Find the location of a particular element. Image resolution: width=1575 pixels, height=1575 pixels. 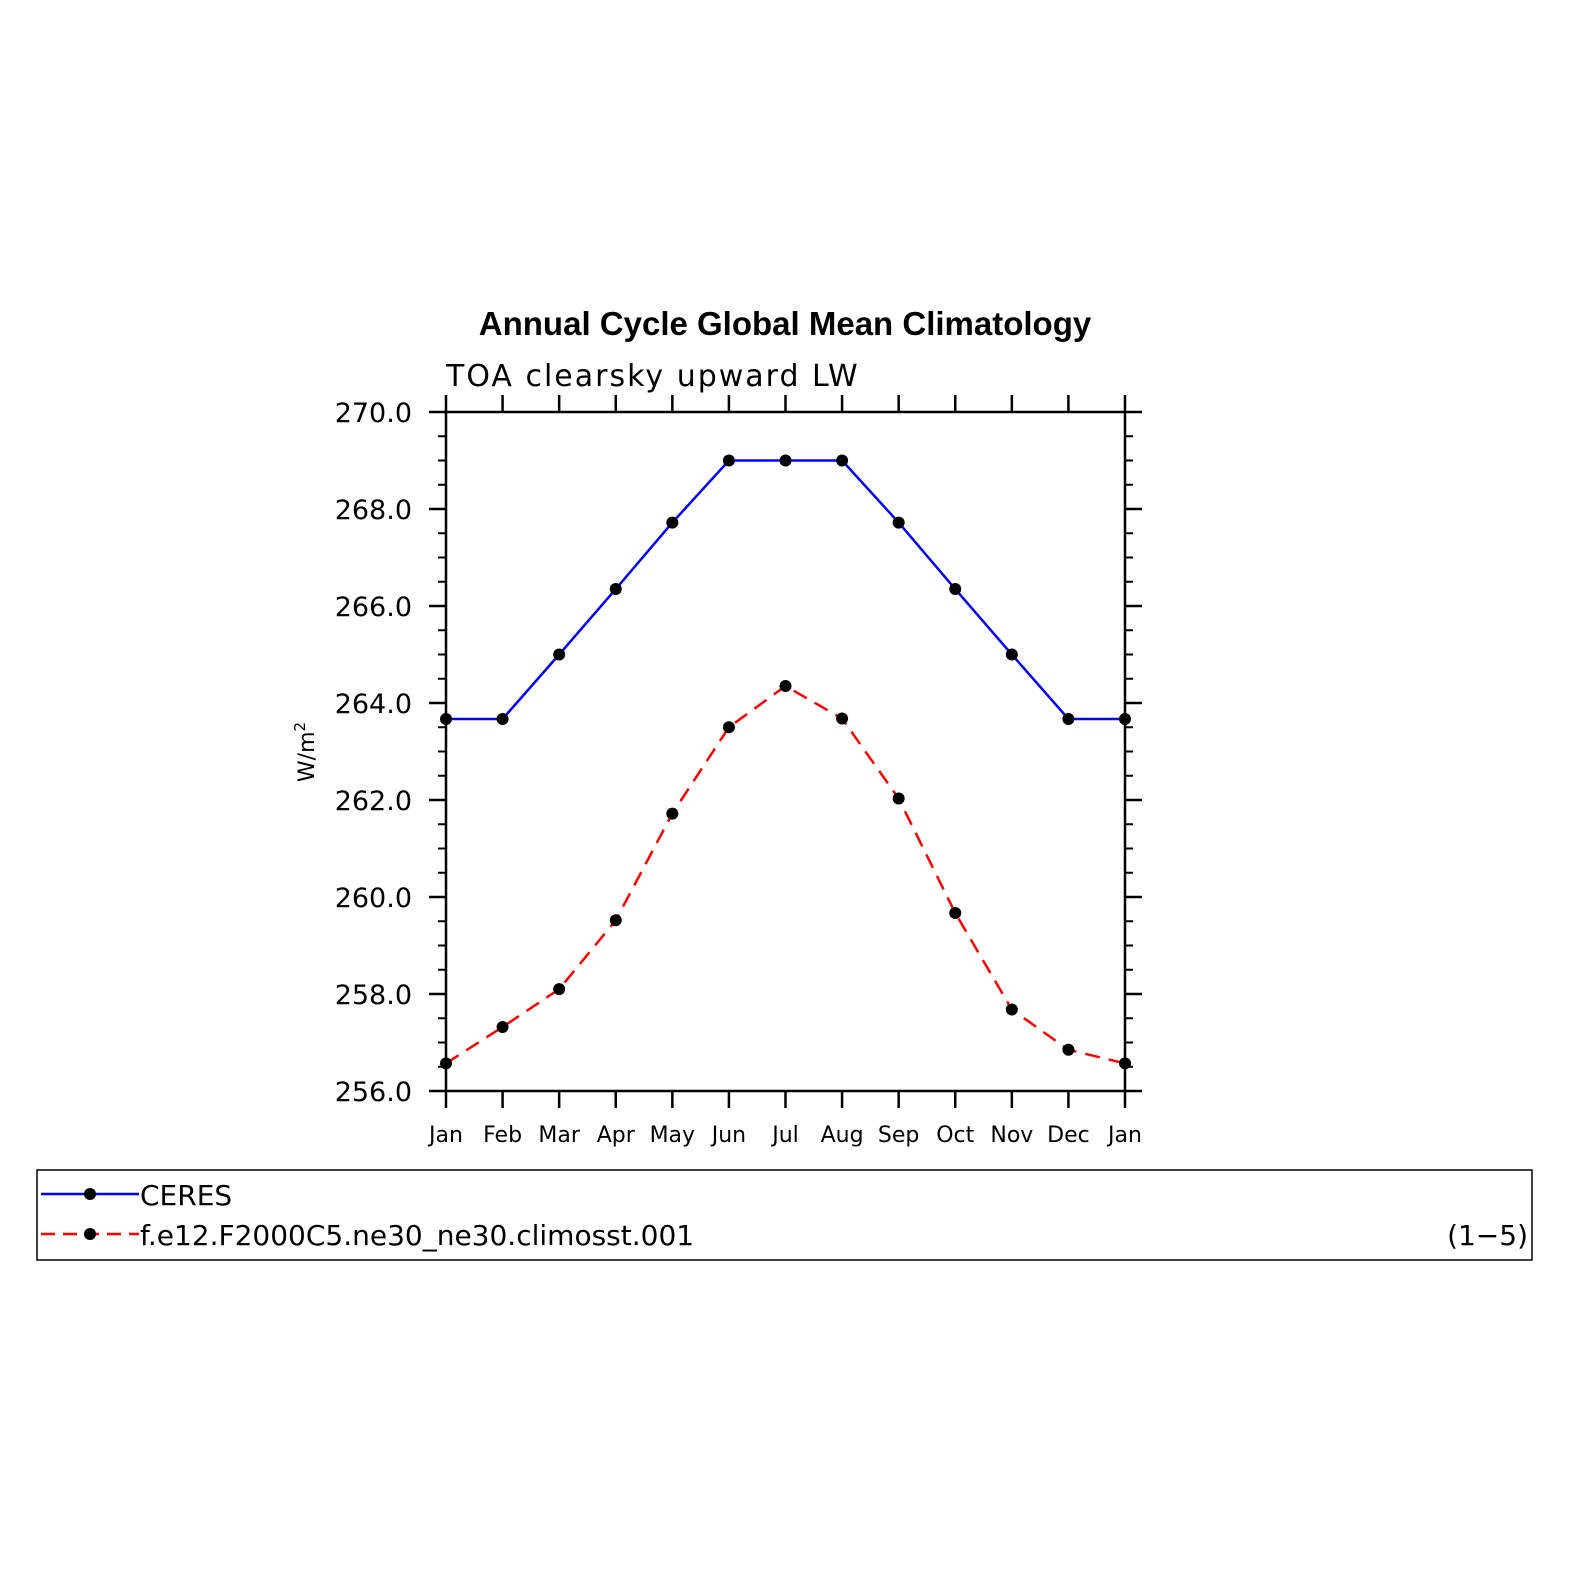

x-tick-label: Apr is located at coordinates (616, 1135).